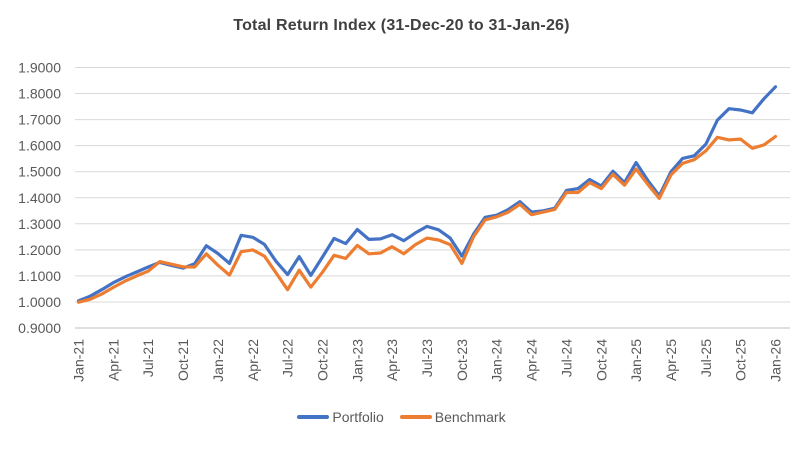  I want to click on legend-item-benchmark: Benchmark, so click(452, 417).